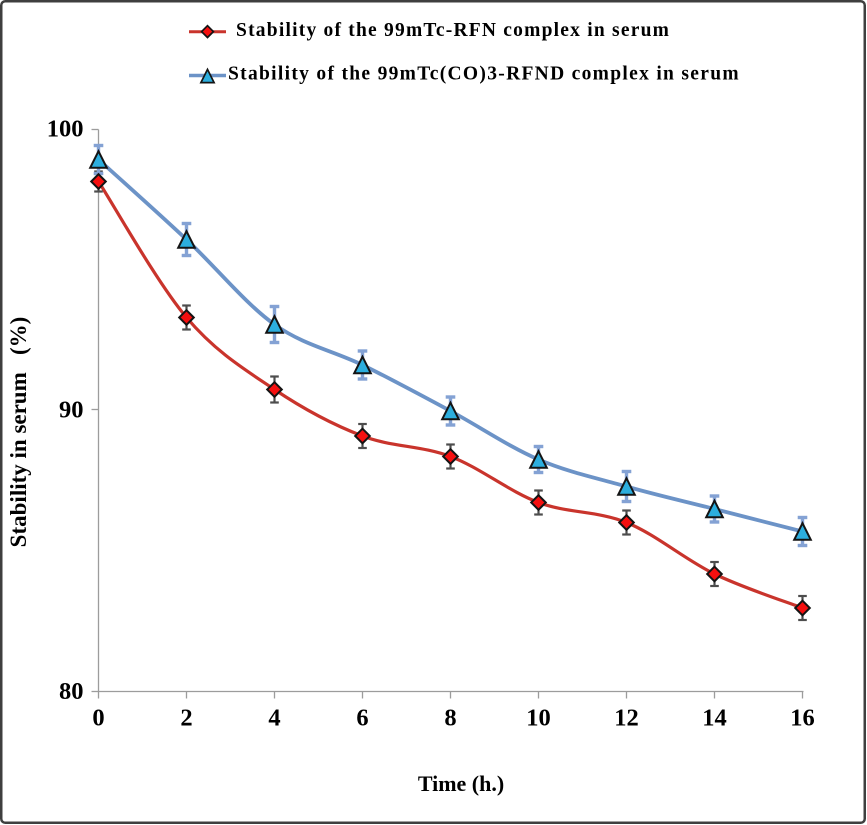 The width and height of the screenshot is (867, 825). Describe the element at coordinates (714, 718) in the screenshot. I see `svg-text: 14` at that location.